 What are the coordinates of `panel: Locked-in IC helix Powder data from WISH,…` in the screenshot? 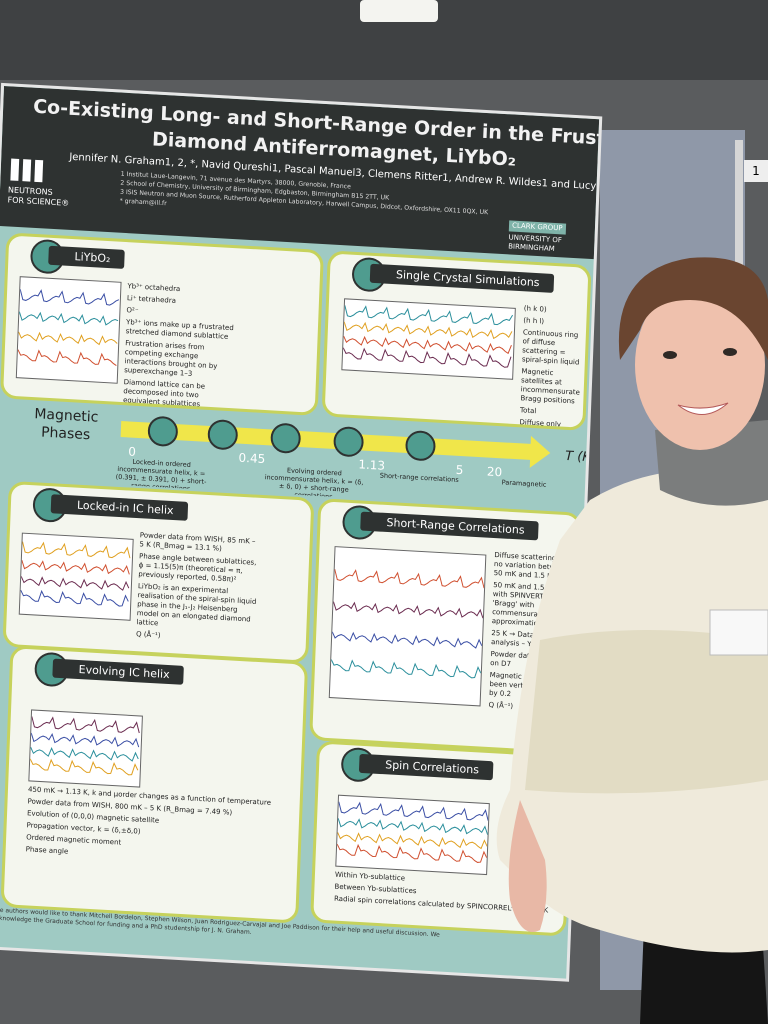 It's located at (158, 572).